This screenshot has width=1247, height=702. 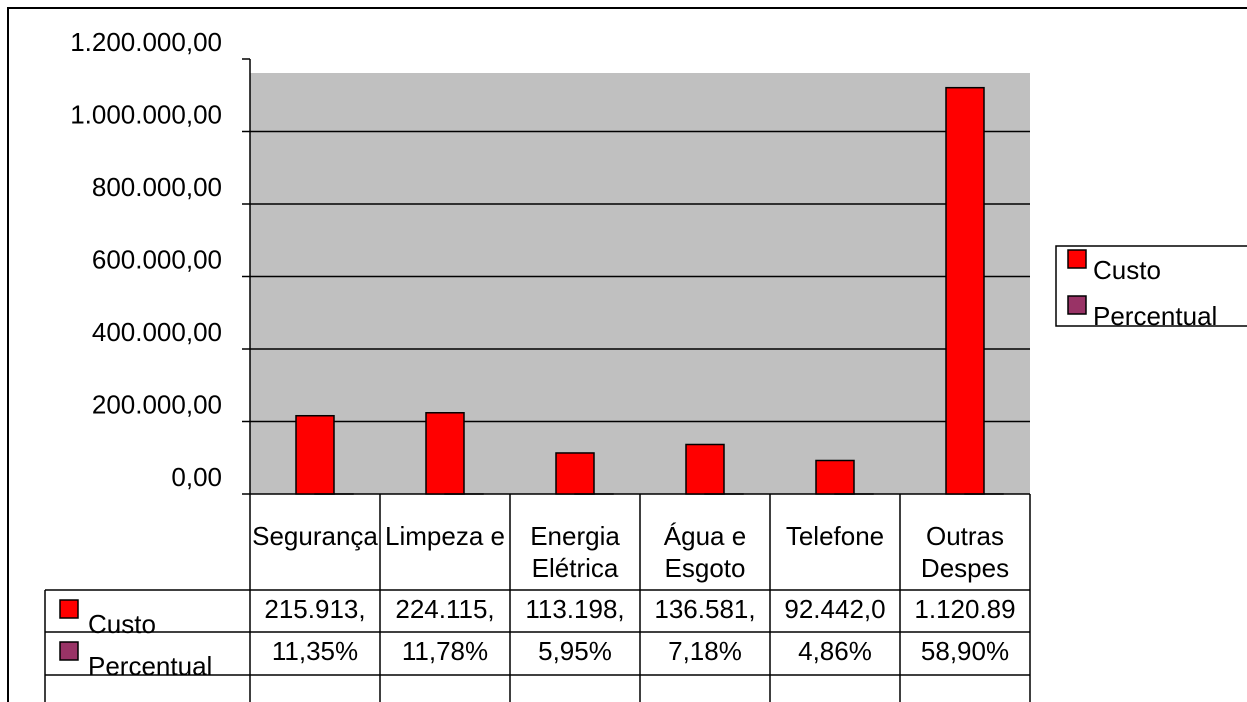 I want to click on legend-label: Percentual, so click(x=1155, y=316).